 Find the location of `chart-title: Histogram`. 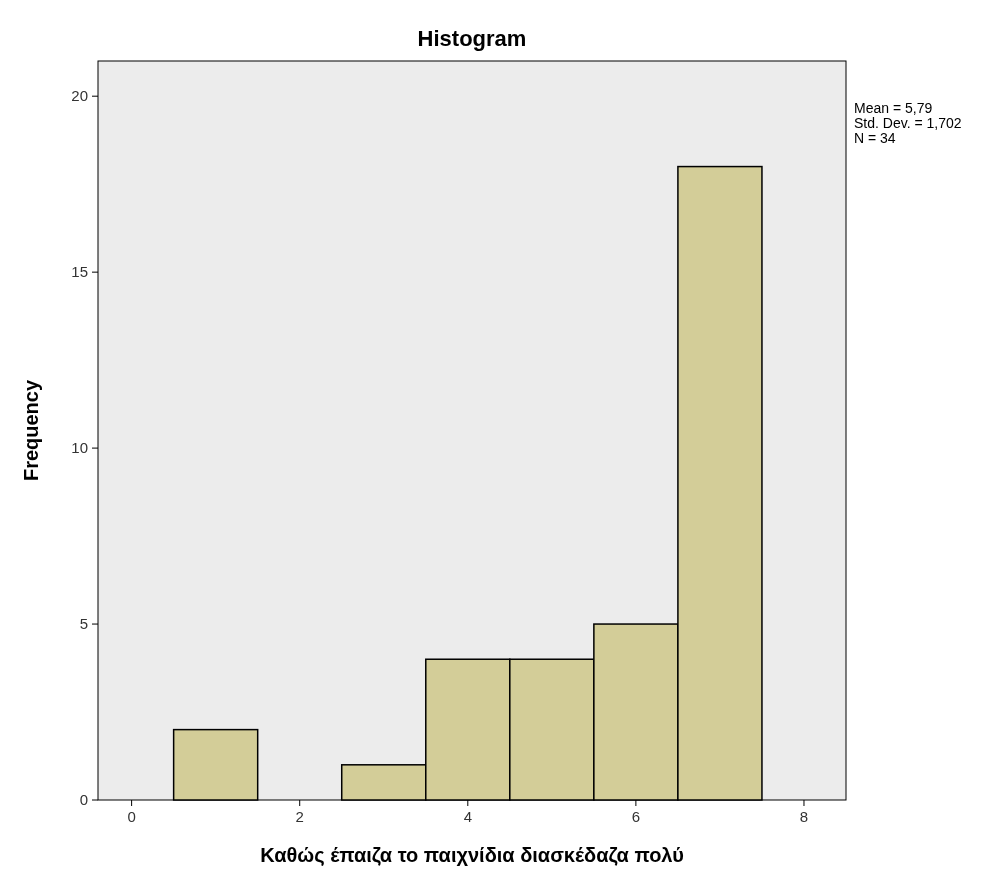

chart-title: Histogram is located at coordinates (472, 38).